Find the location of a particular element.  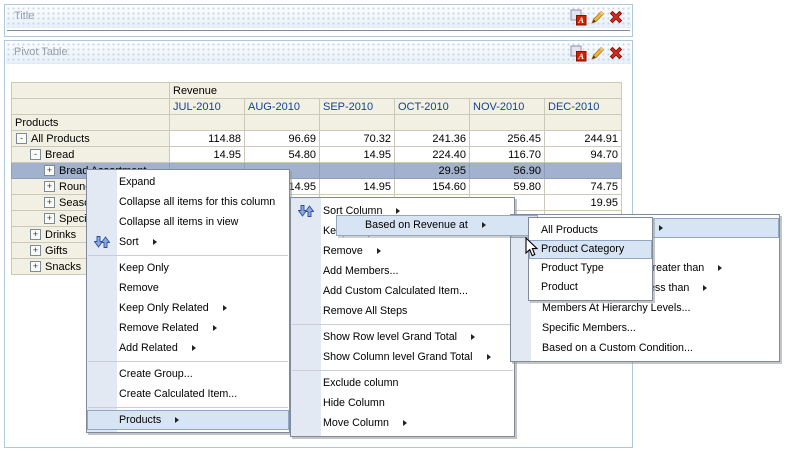

measure-header-revenue: Revenue is located at coordinates (395, 90).